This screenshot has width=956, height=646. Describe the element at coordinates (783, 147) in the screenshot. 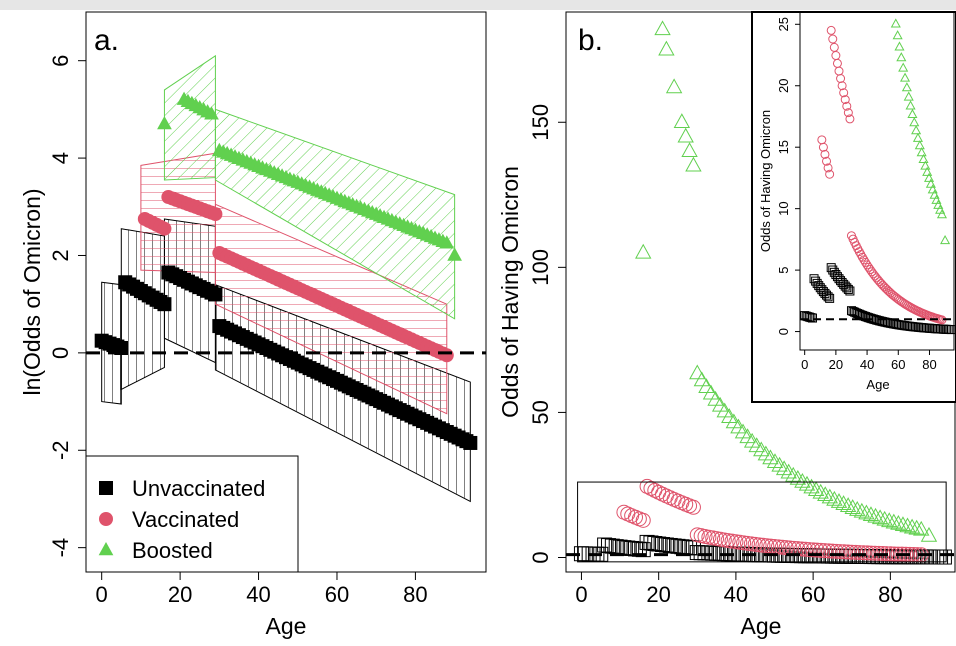

I see `inset-y-tick-label: 15` at that location.